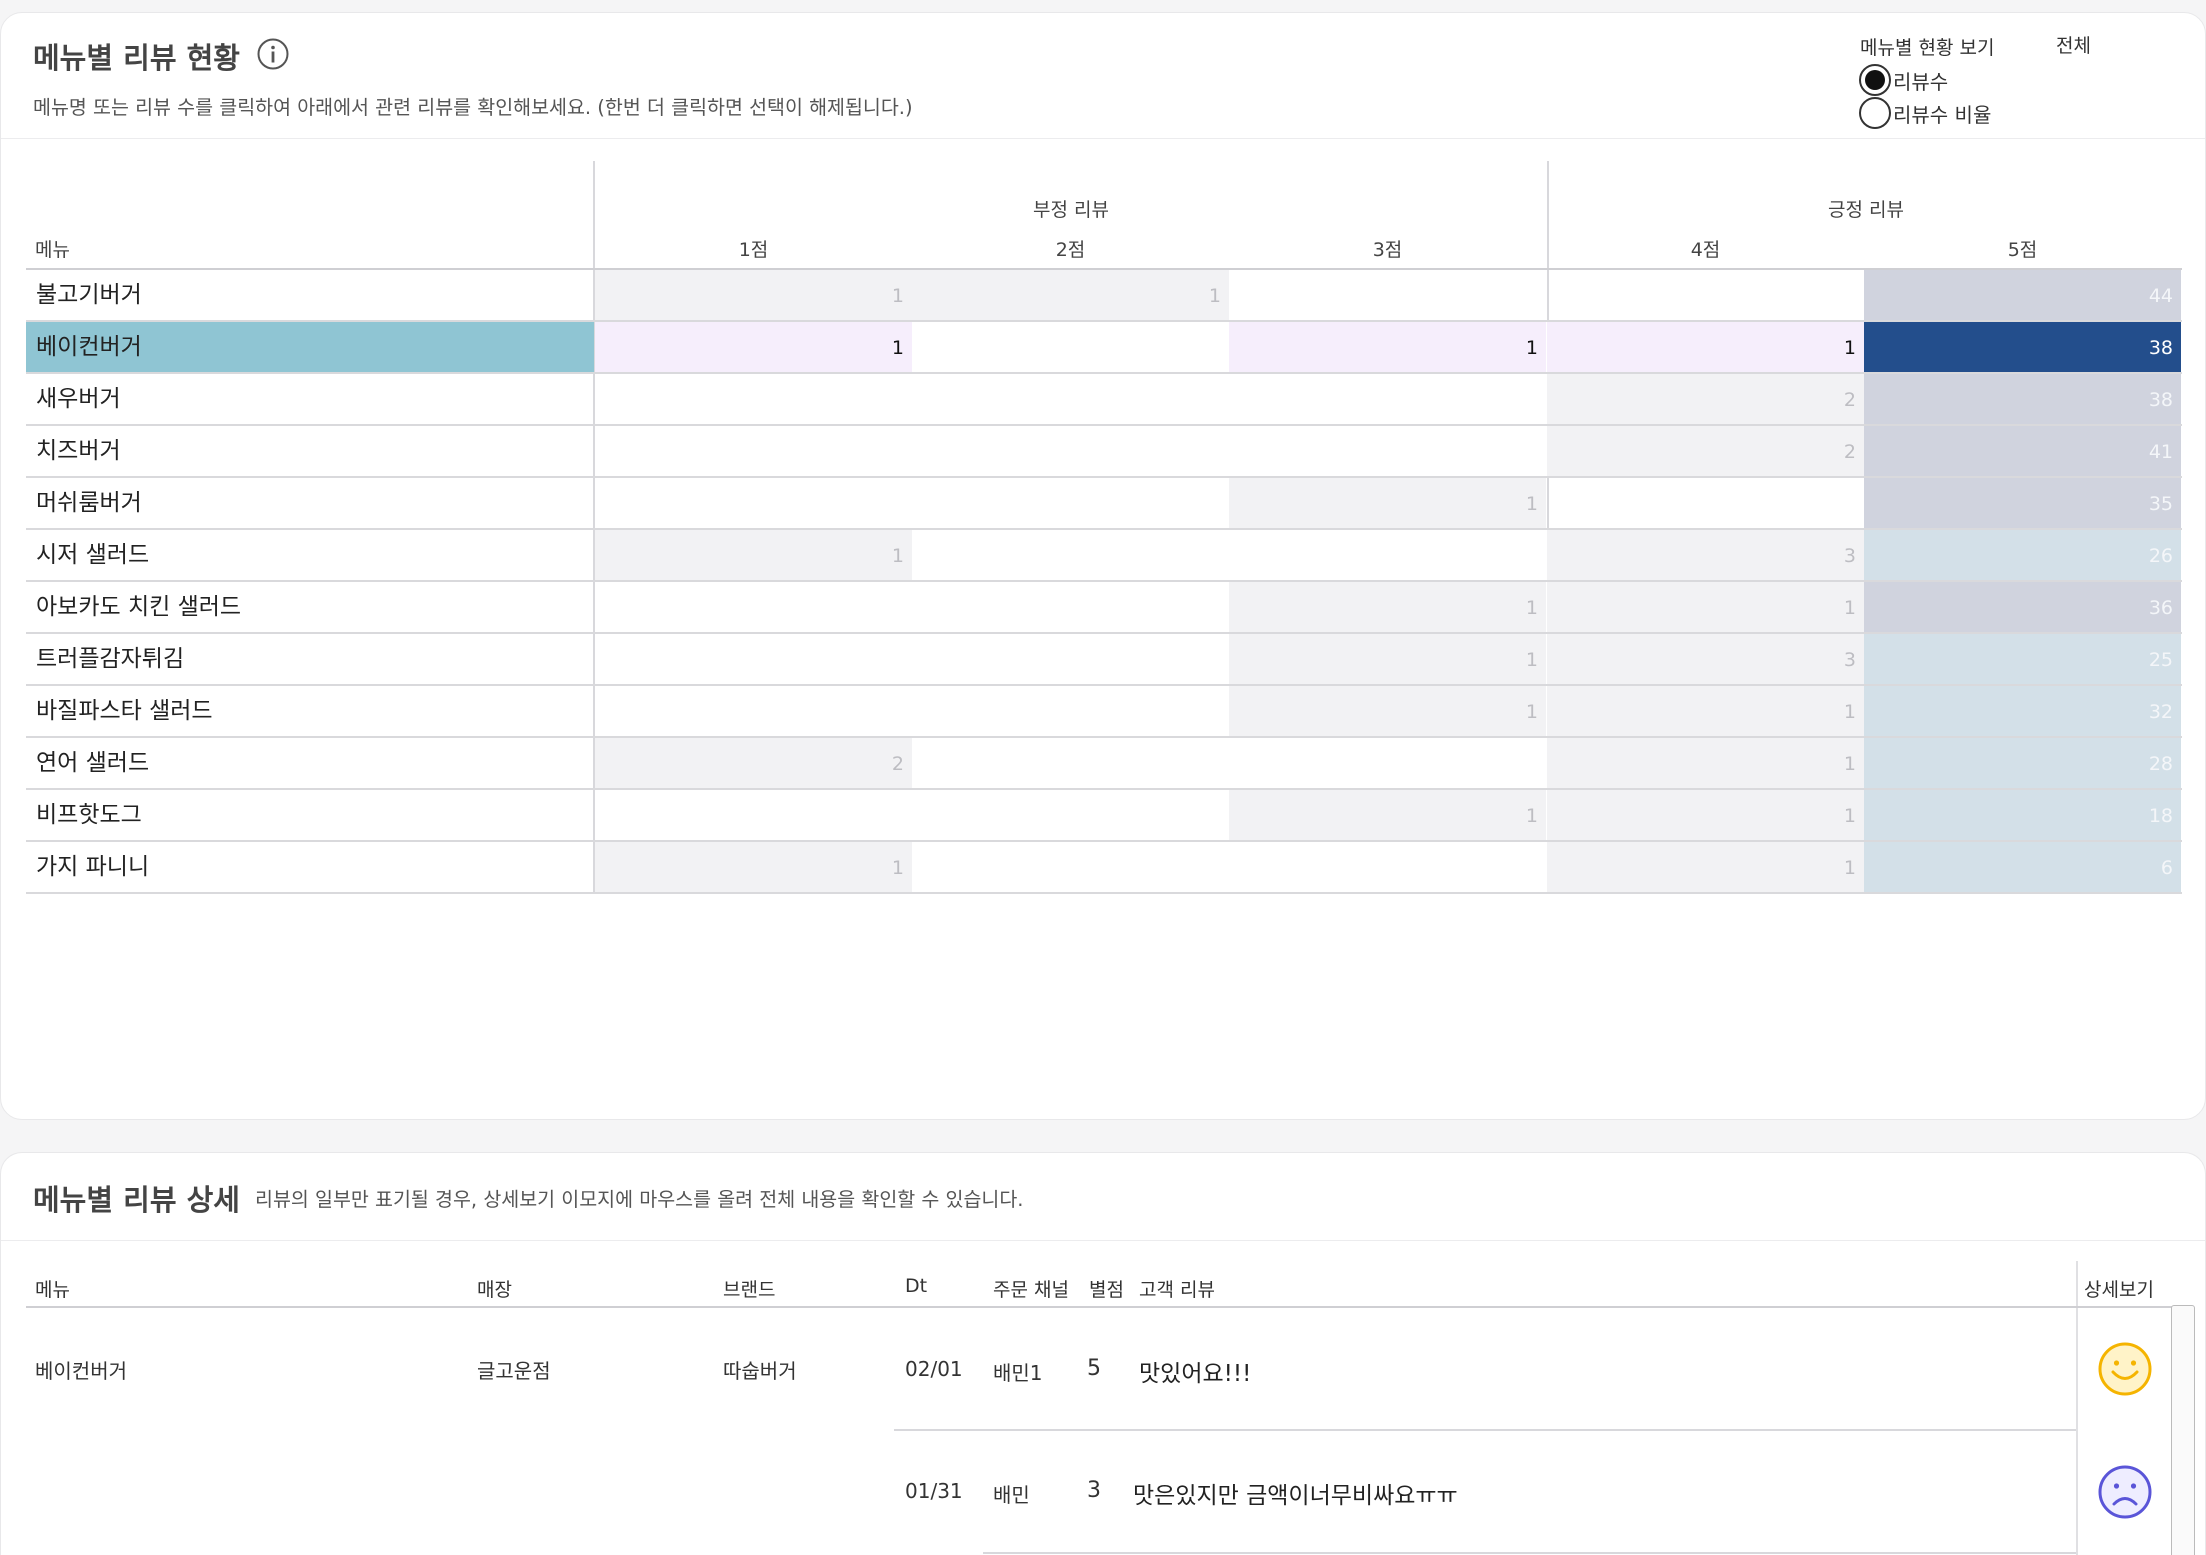 The height and width of the screenshot is (1555, 2206). I want to click on matrix-score-5-cell: 41, so click(2022, 451).